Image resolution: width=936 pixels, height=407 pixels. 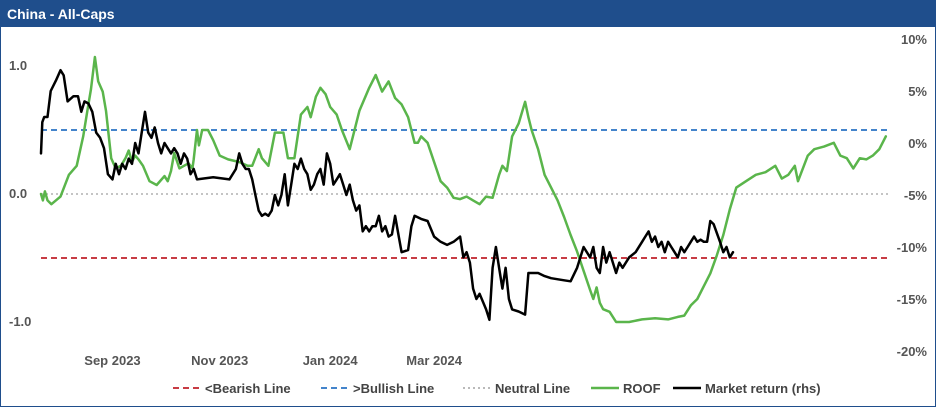 I want to click on y-right-tick-label: -5%, so click(x=916, y=195).